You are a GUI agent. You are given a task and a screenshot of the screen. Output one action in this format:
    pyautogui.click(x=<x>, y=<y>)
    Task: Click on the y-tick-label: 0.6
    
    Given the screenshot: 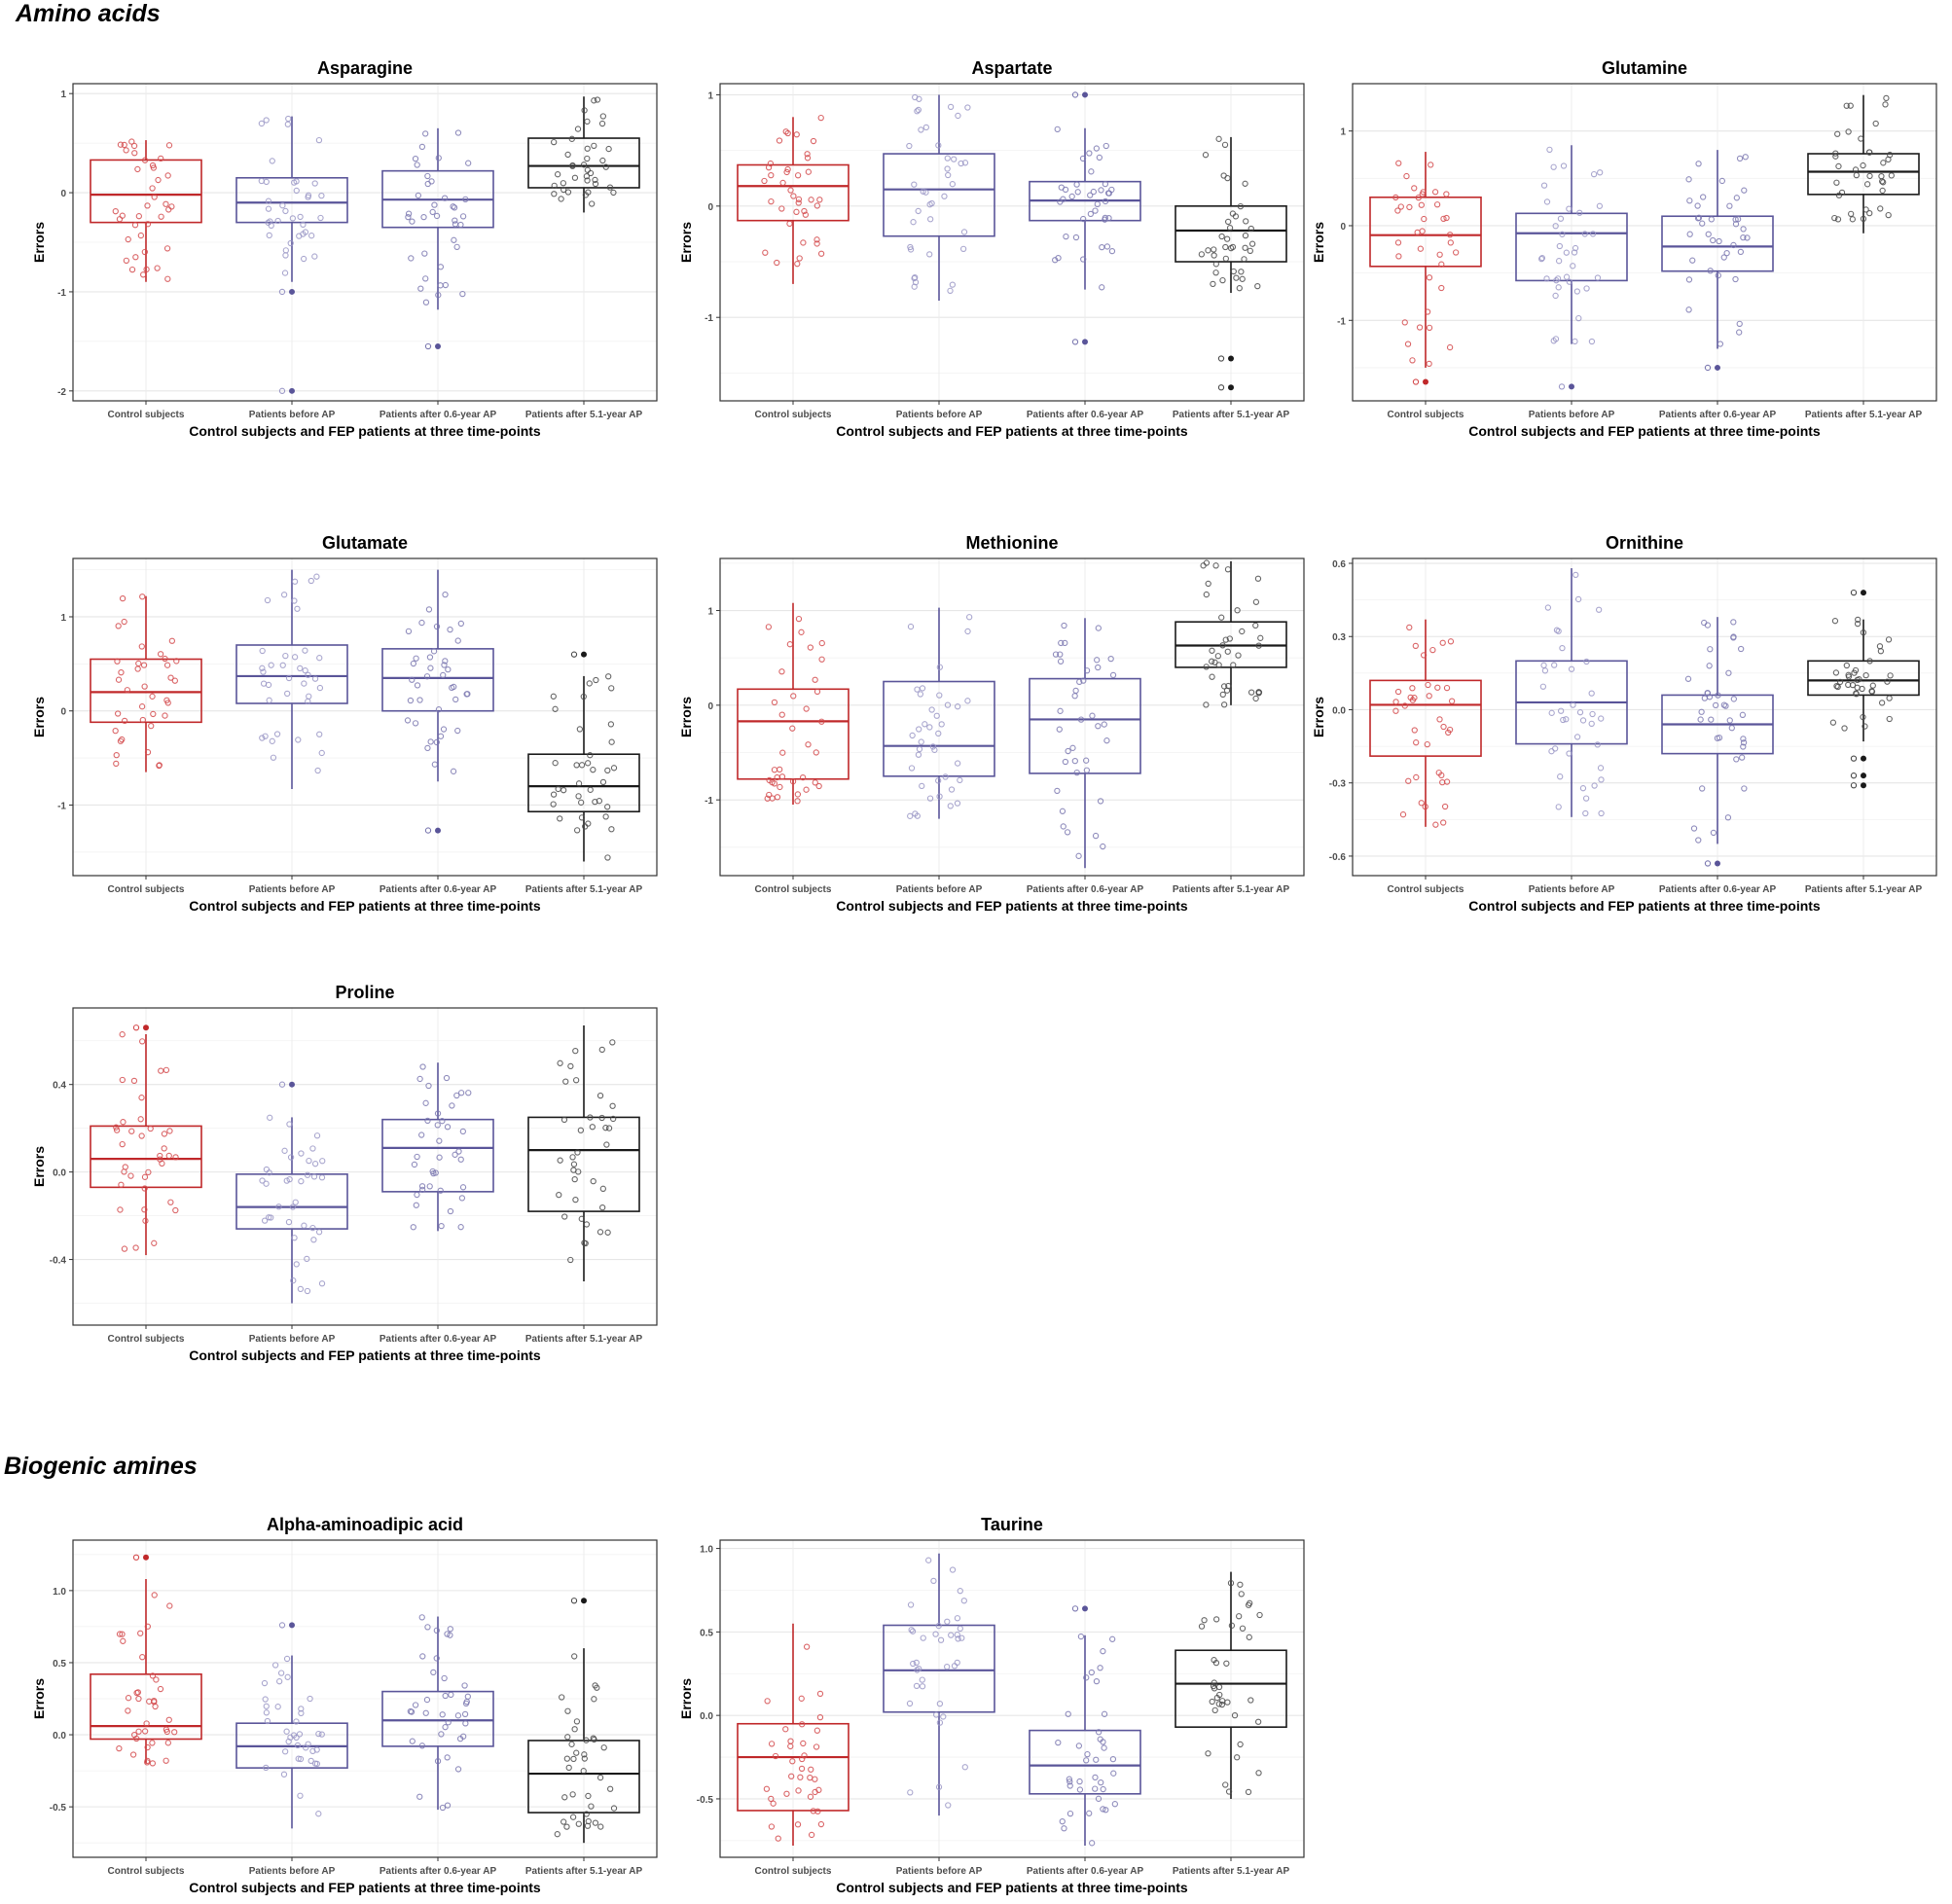 What is the action you would take?
    pyautogui.click(x=1339, y=564)
    